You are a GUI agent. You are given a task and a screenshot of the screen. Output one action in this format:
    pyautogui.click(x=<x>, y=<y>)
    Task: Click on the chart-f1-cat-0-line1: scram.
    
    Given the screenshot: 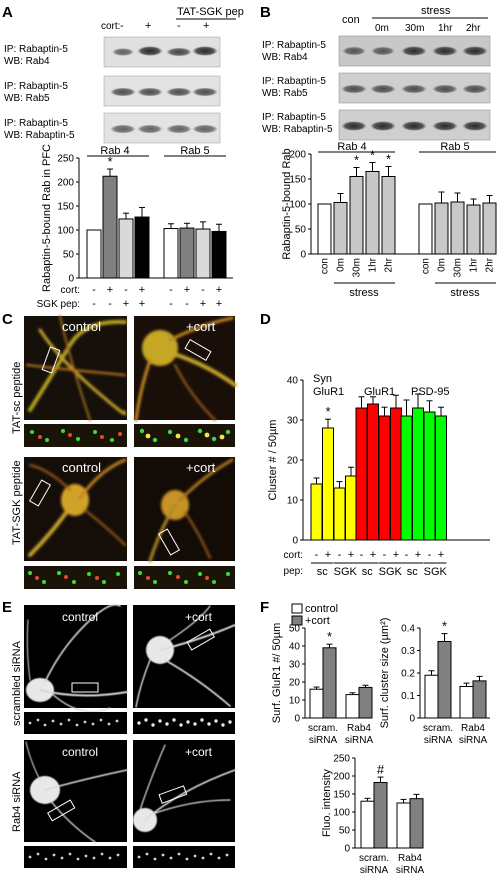 What is the action you would take?
    pyautogui.click(x=323, y=728)
    